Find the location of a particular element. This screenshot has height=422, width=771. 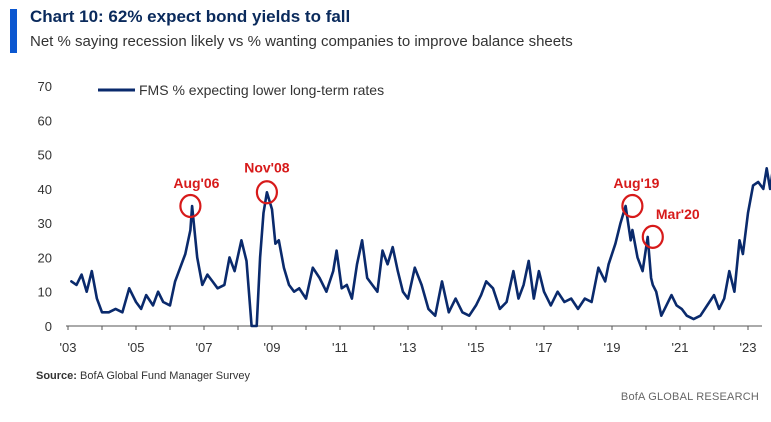

x-tick-label: '21 is located at coordinates (680, 347).